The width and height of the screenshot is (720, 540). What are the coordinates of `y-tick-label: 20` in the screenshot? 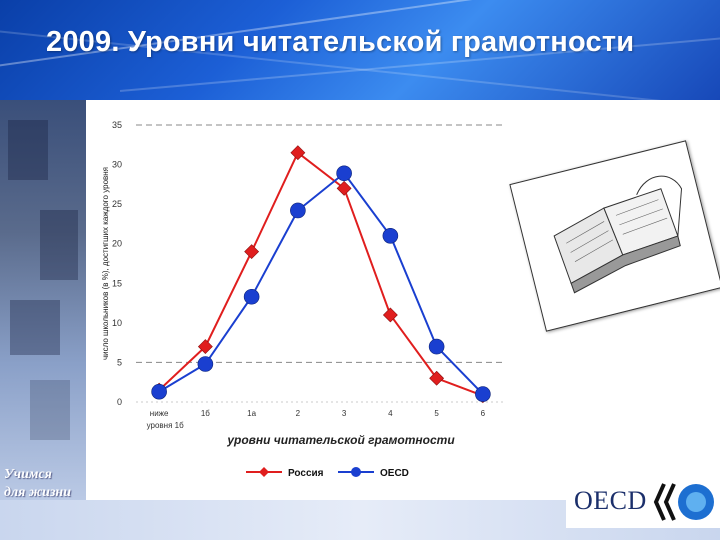 It's located at (117, 244).